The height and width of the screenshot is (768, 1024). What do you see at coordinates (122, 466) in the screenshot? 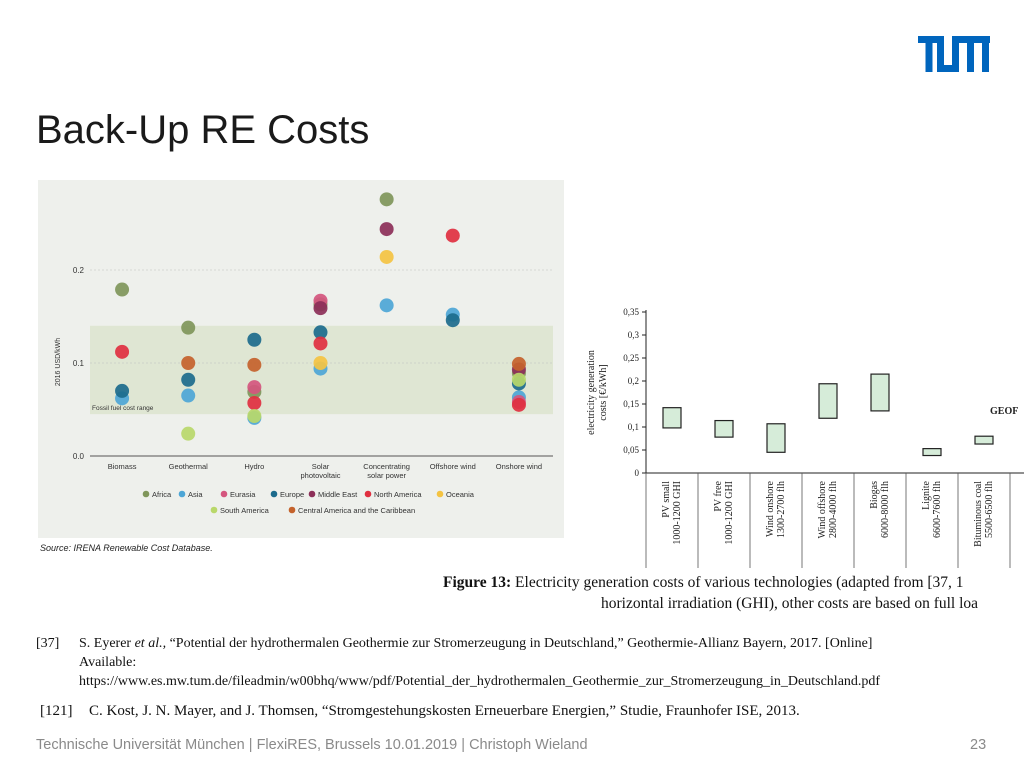
I see `x-category-label: Biomass` at bounding box center [122, 466].